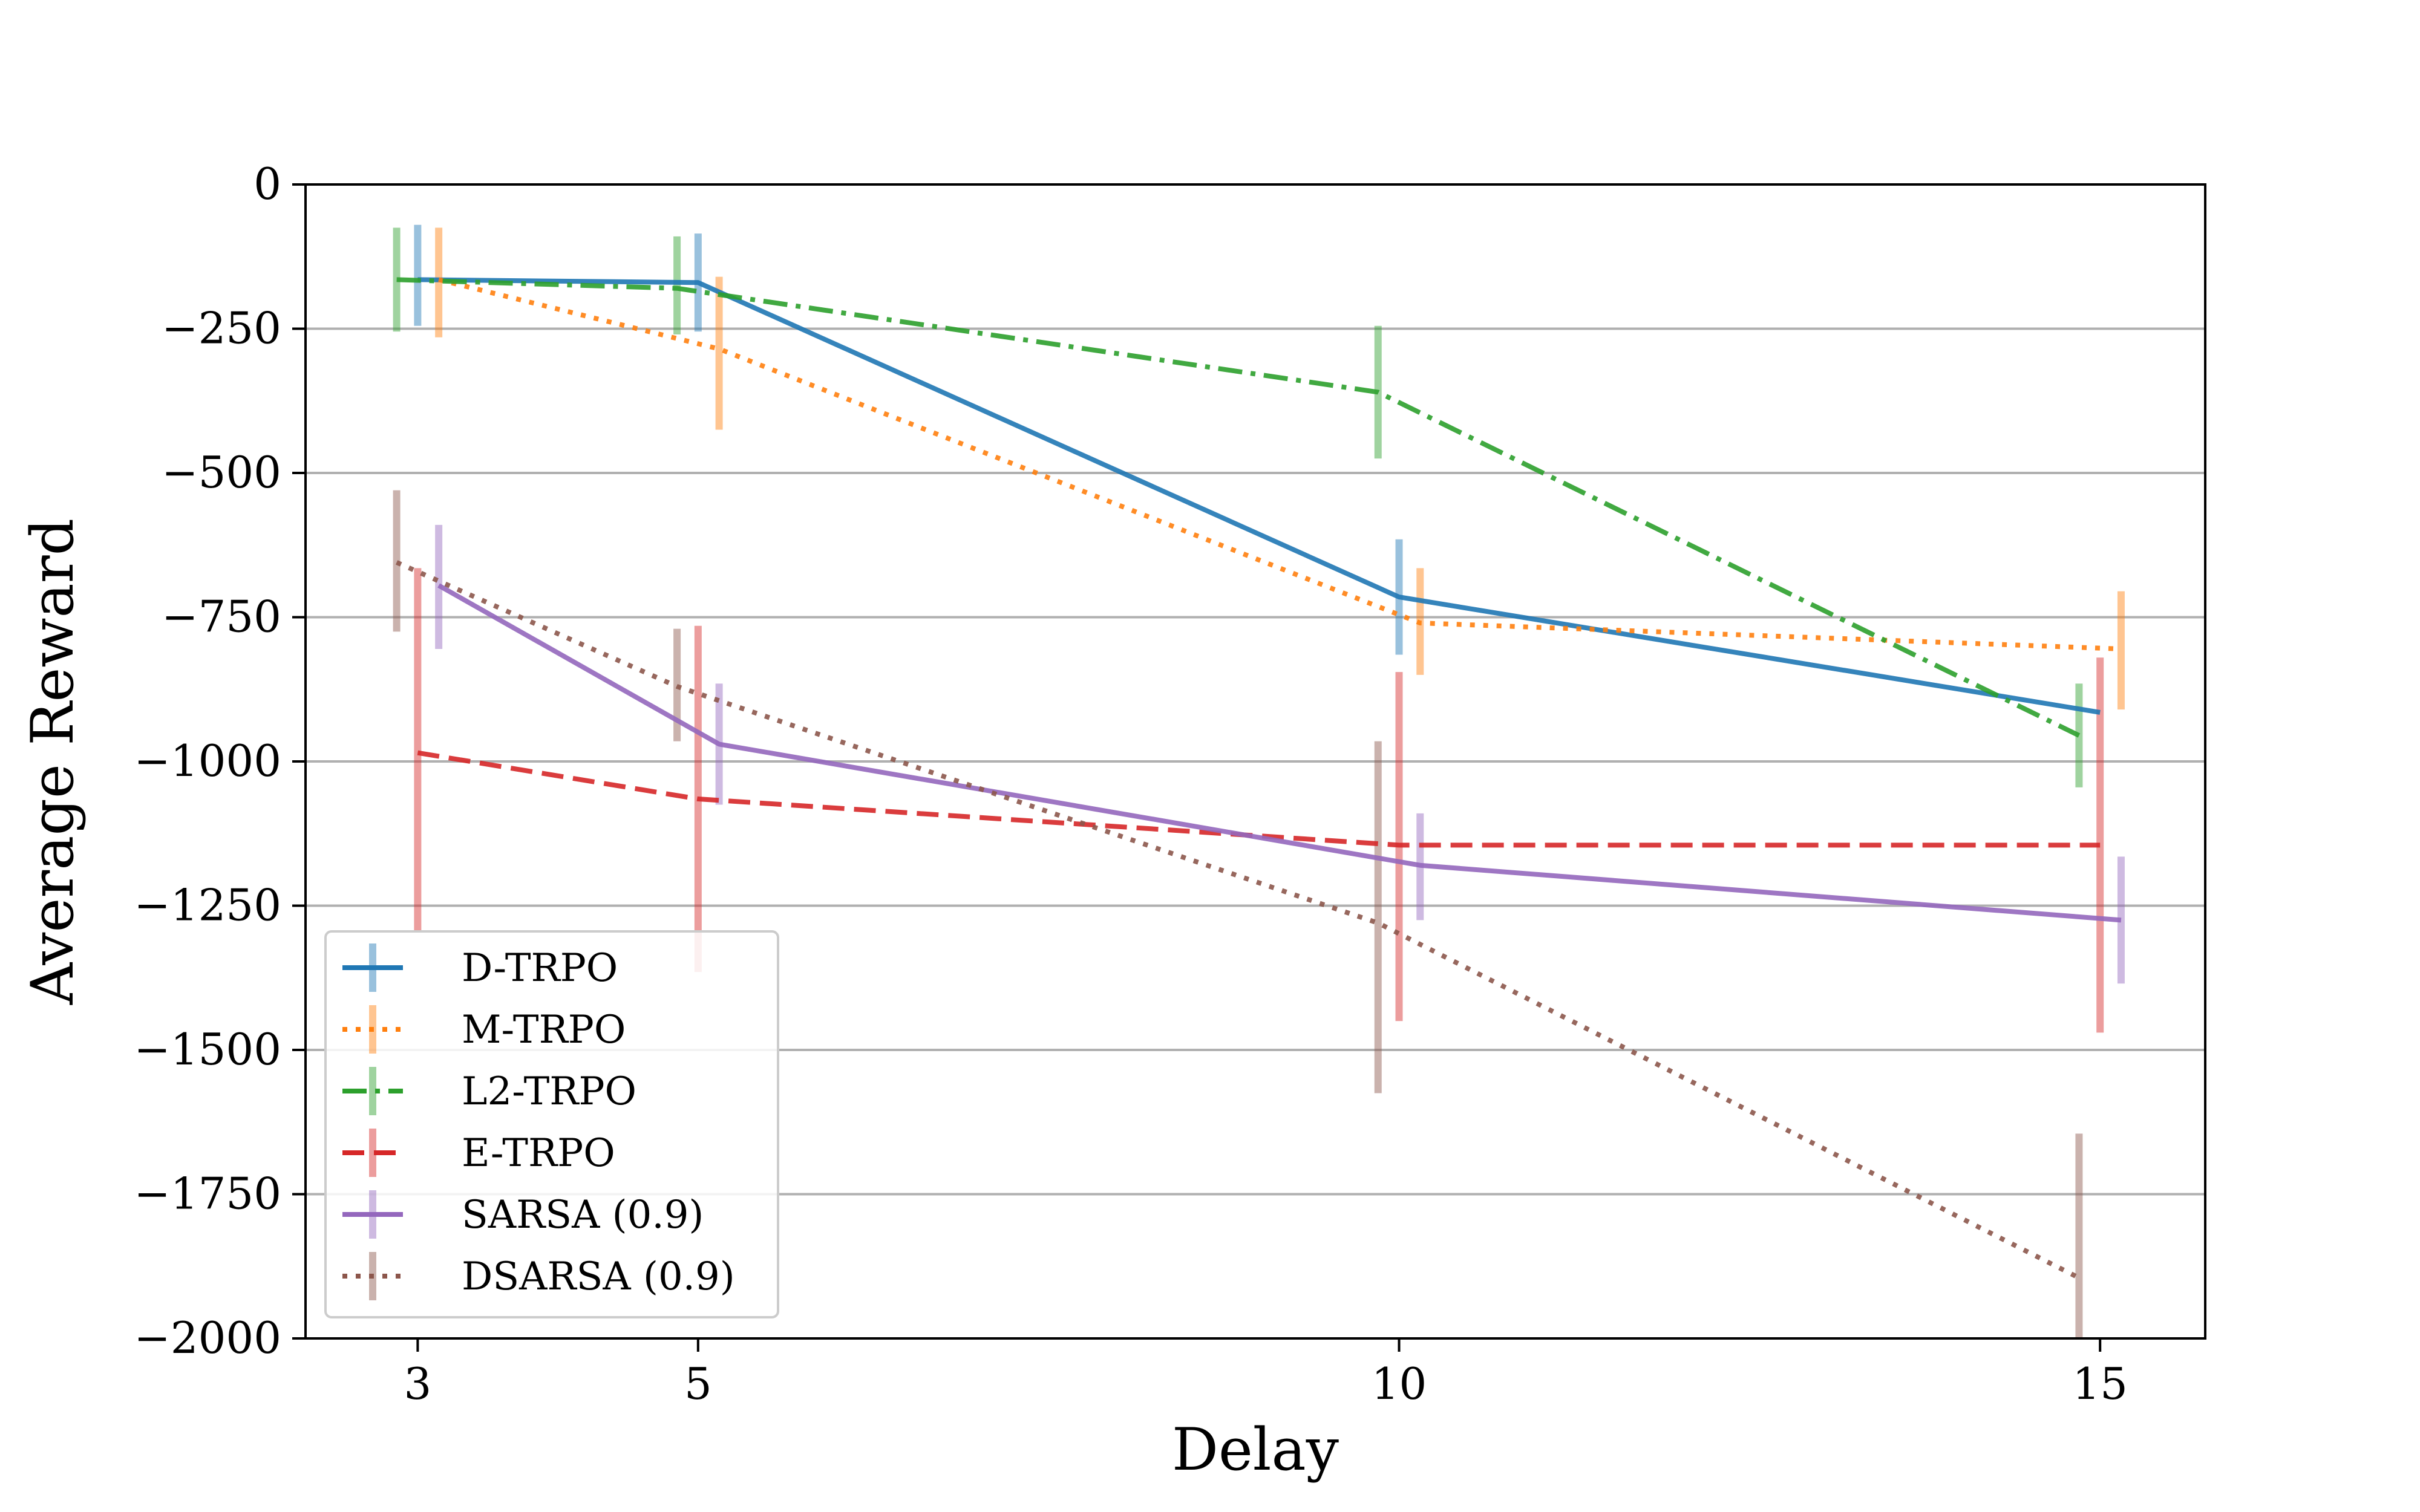 The width and height of the screenshot is (2420, 1512). I want to click on legend-item: M-TRPO, so click(484, 1029).